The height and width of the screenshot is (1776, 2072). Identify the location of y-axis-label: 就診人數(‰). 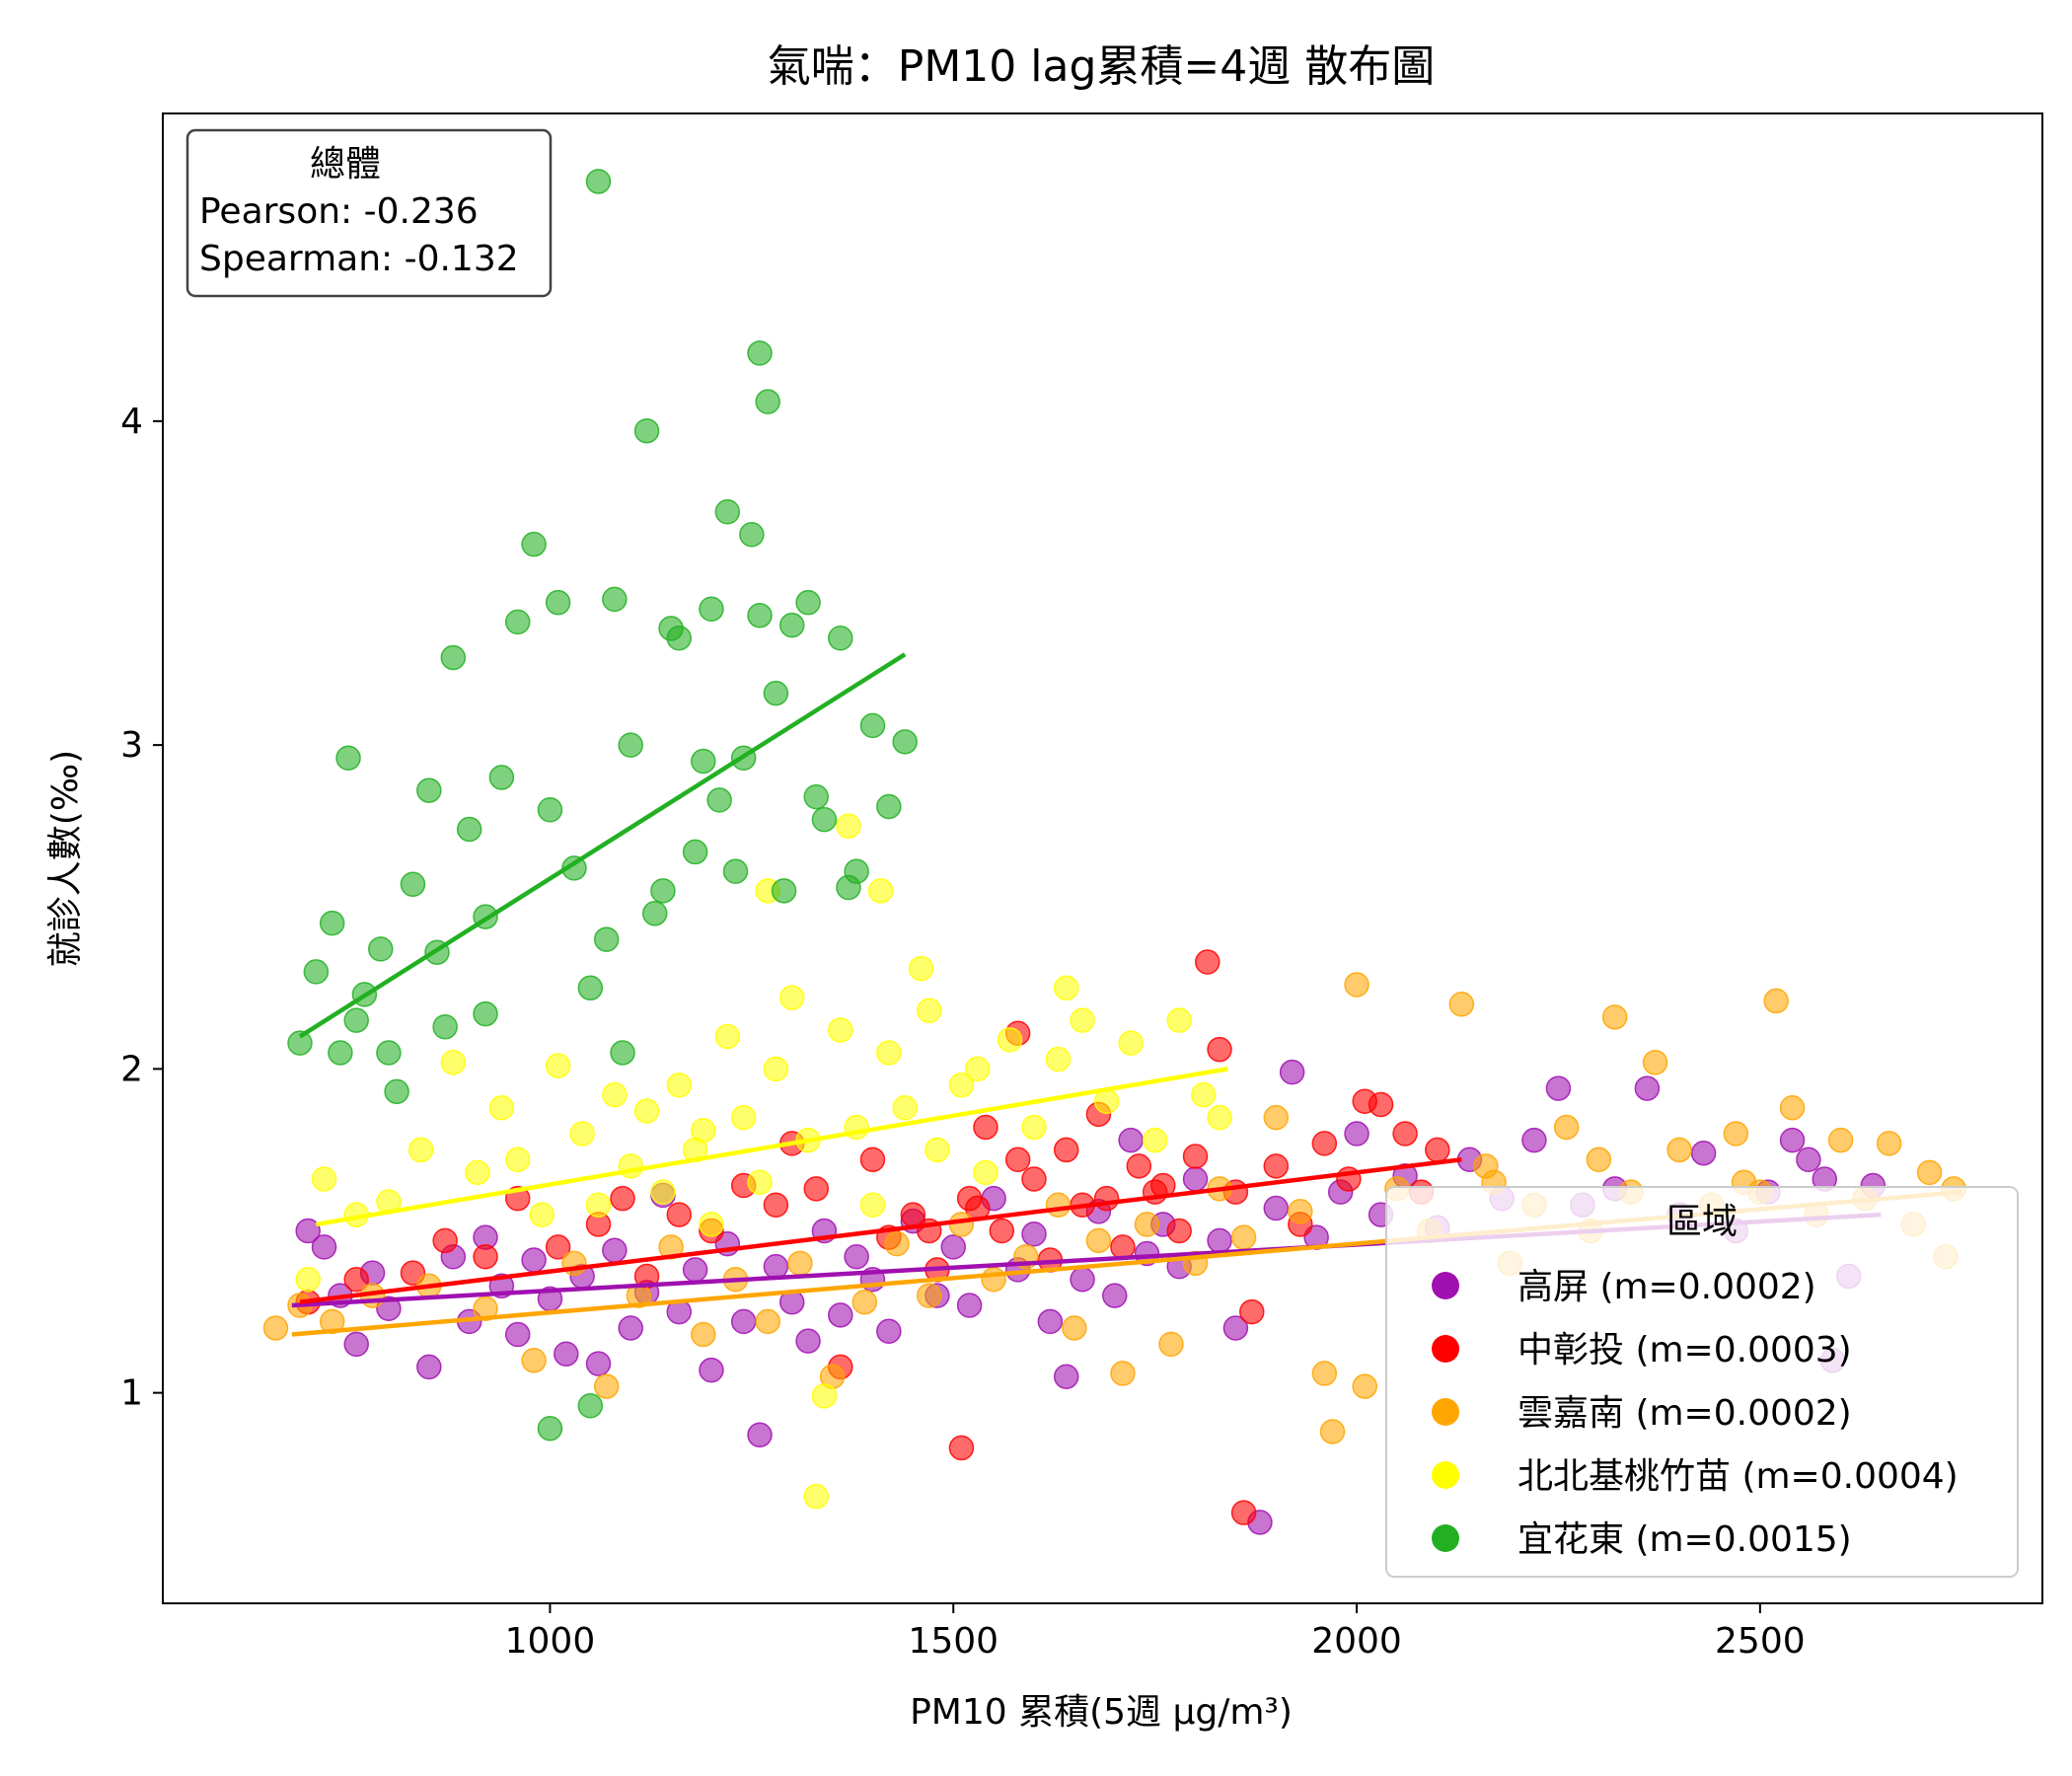
(66, 859).